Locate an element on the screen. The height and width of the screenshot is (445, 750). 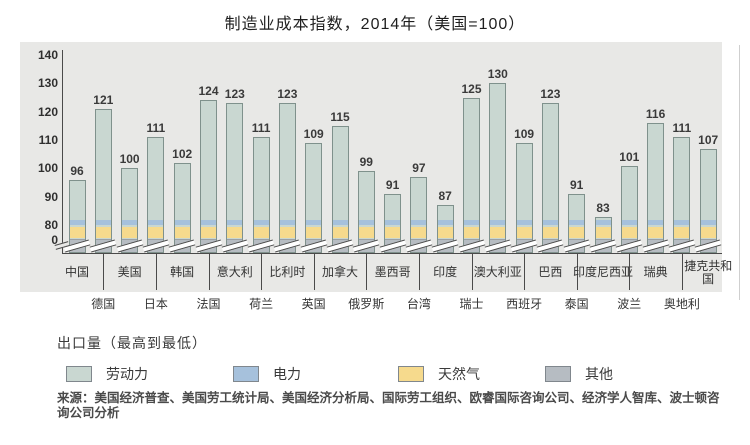
x-axis-label-top: 印度尼西亚 is located at coordinates (603, 272).